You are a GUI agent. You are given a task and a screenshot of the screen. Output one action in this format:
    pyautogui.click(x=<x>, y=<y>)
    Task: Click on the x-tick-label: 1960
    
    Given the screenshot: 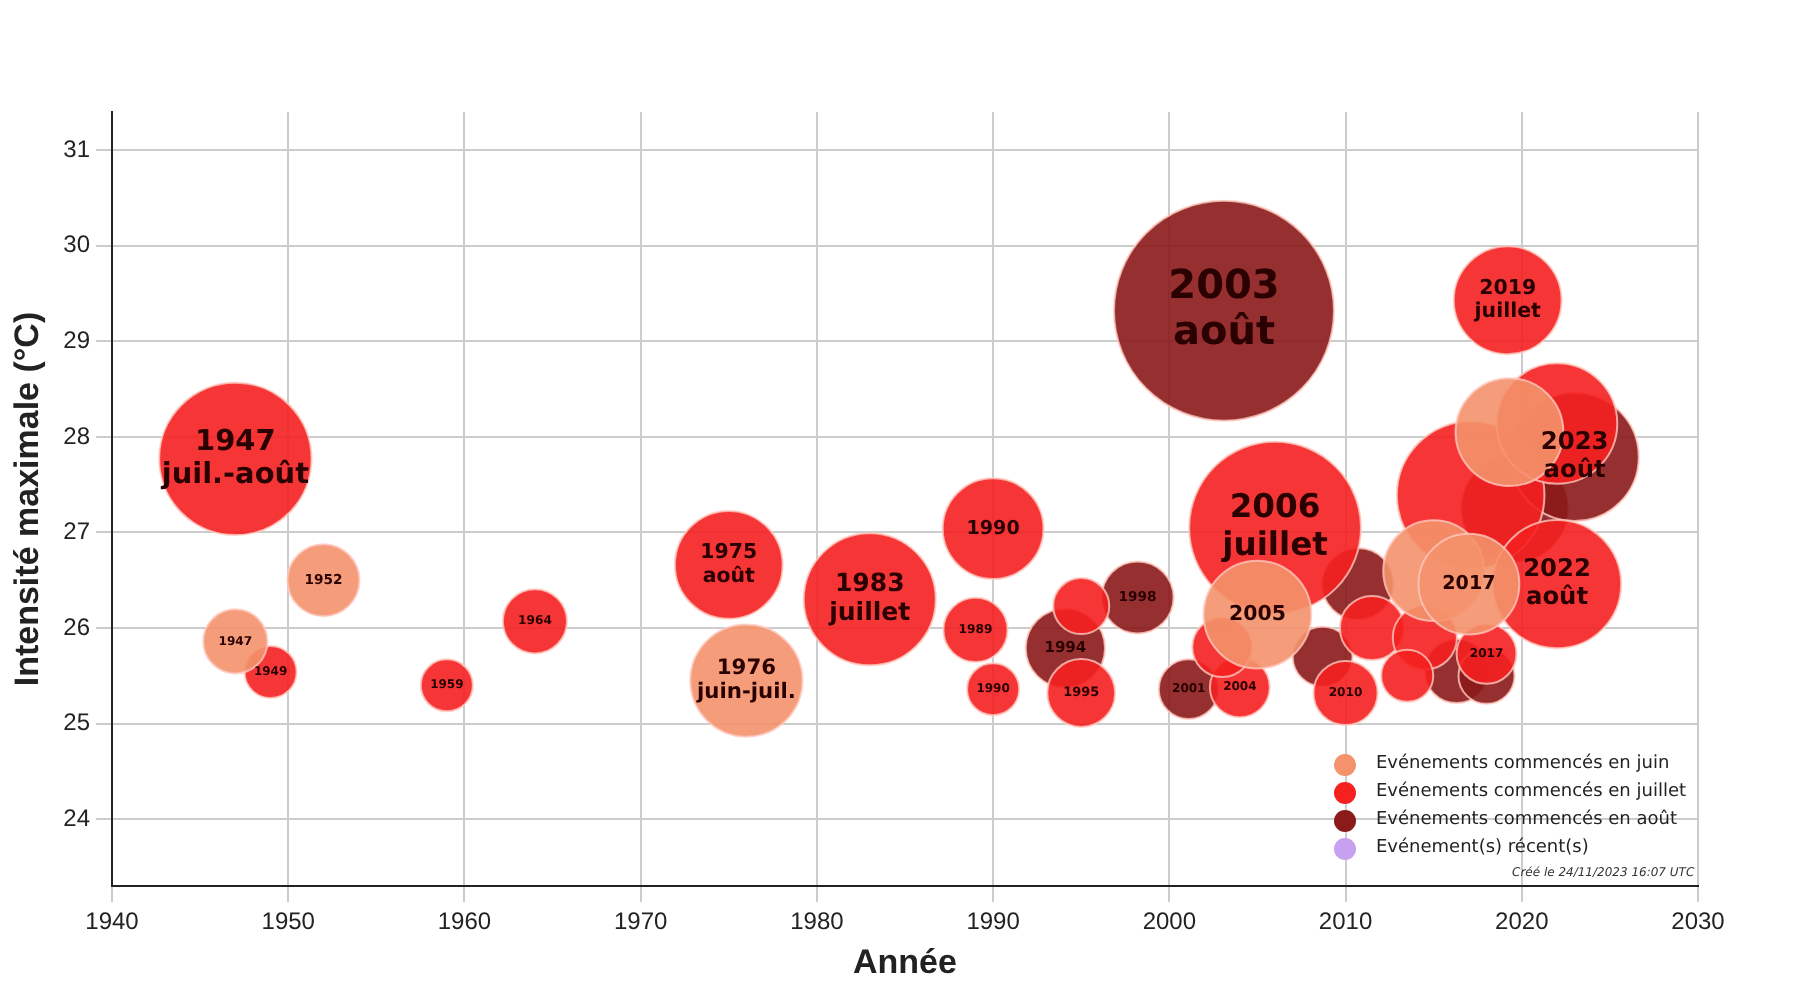 What is the action you would take?
    pyautogui.click(x=464, y=921)
    